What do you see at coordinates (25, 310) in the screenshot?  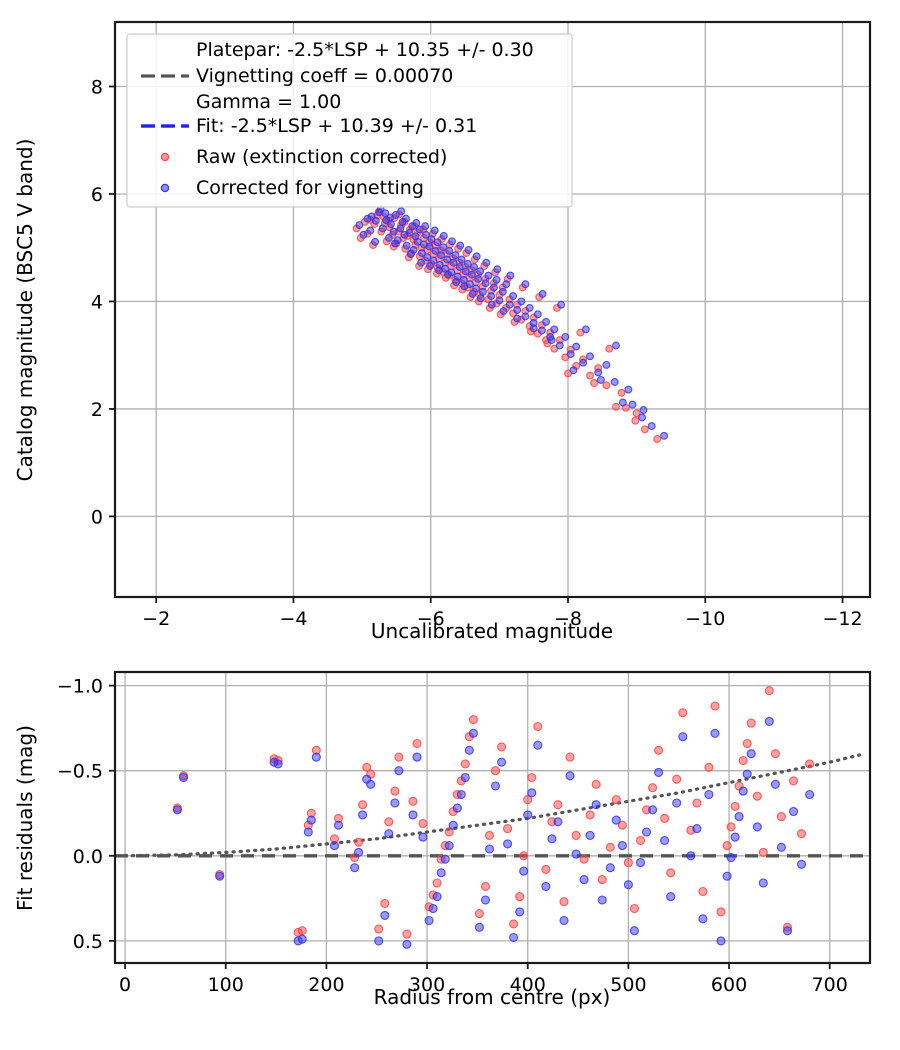 I see `top-panel-ylabel: Catalog magnitude (BSC5 V band)` at bounding box center [25, 310].